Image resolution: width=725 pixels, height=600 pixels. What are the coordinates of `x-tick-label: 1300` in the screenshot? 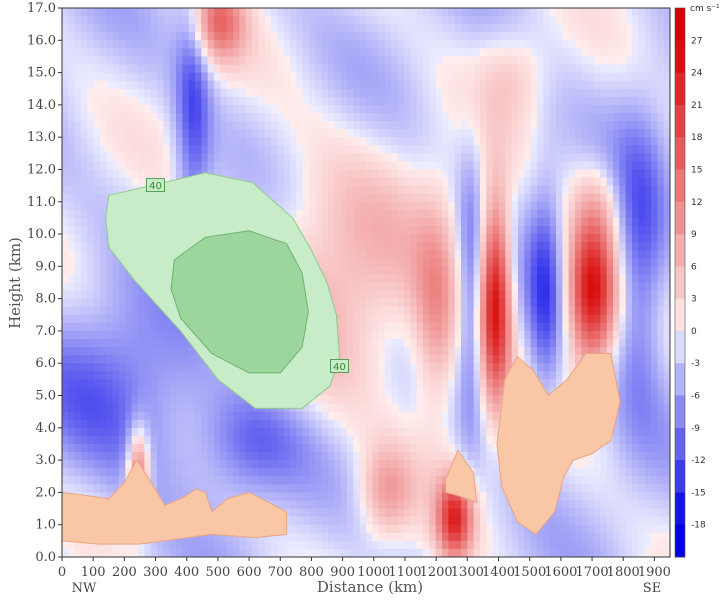 It's located at (467, 572).